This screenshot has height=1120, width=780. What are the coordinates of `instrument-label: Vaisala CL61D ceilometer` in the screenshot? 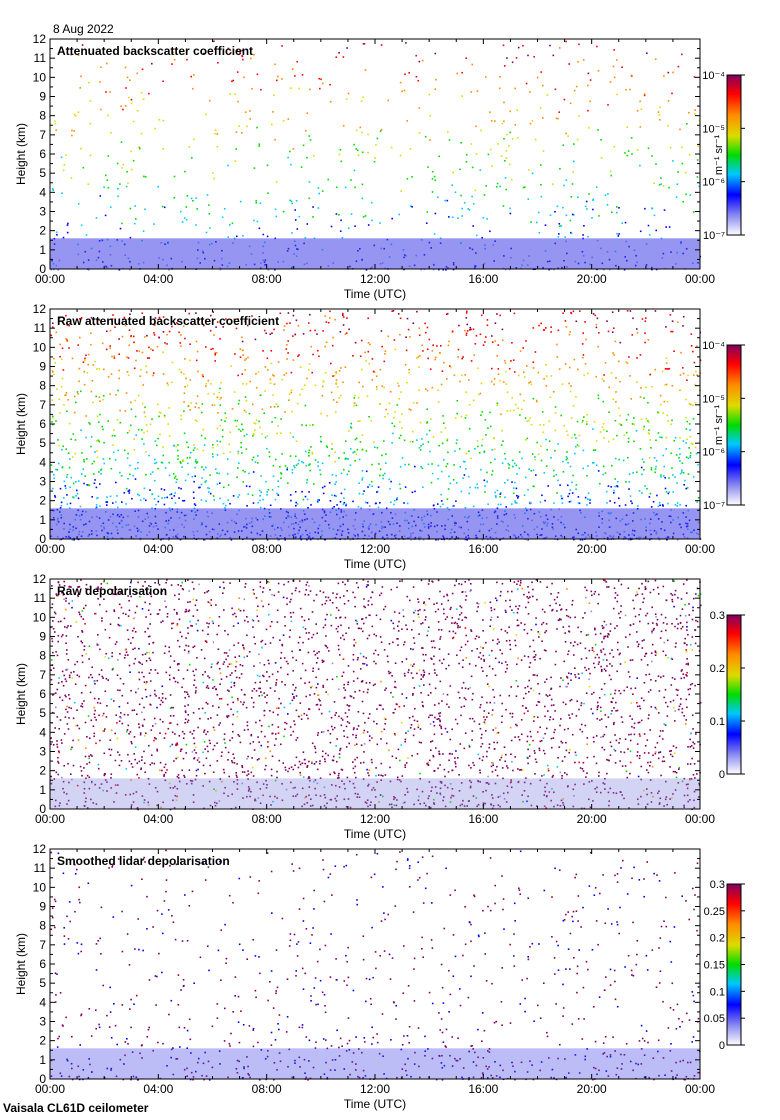 It's located at (76, 1108).